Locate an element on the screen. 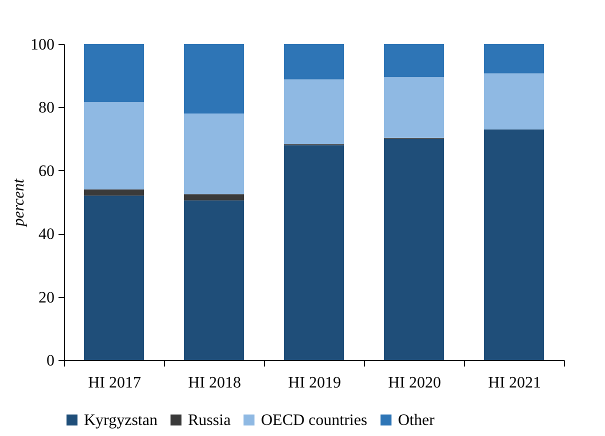 The image size is (605, 436). legend-label: OECD countries is located at coordinates (314, 420).